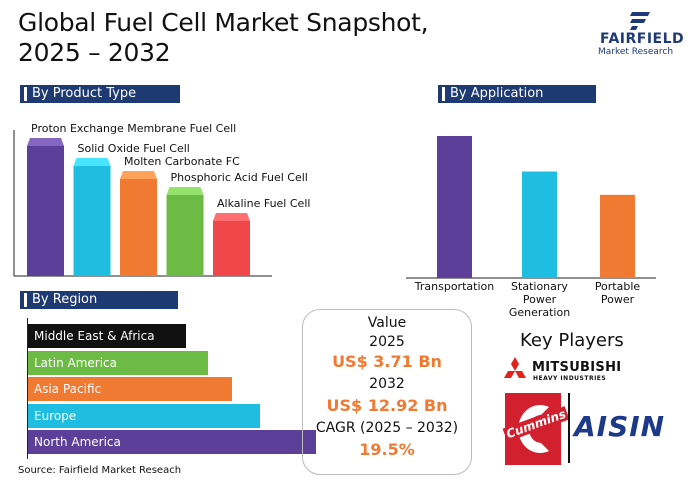  I want to click on region-y-axis, so click(27, 388).